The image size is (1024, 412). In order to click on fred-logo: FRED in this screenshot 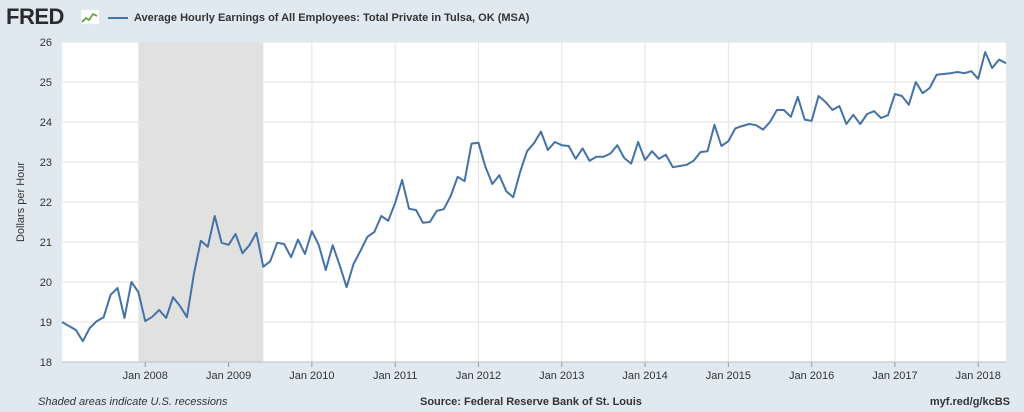, I will do `click(35, 16)`.